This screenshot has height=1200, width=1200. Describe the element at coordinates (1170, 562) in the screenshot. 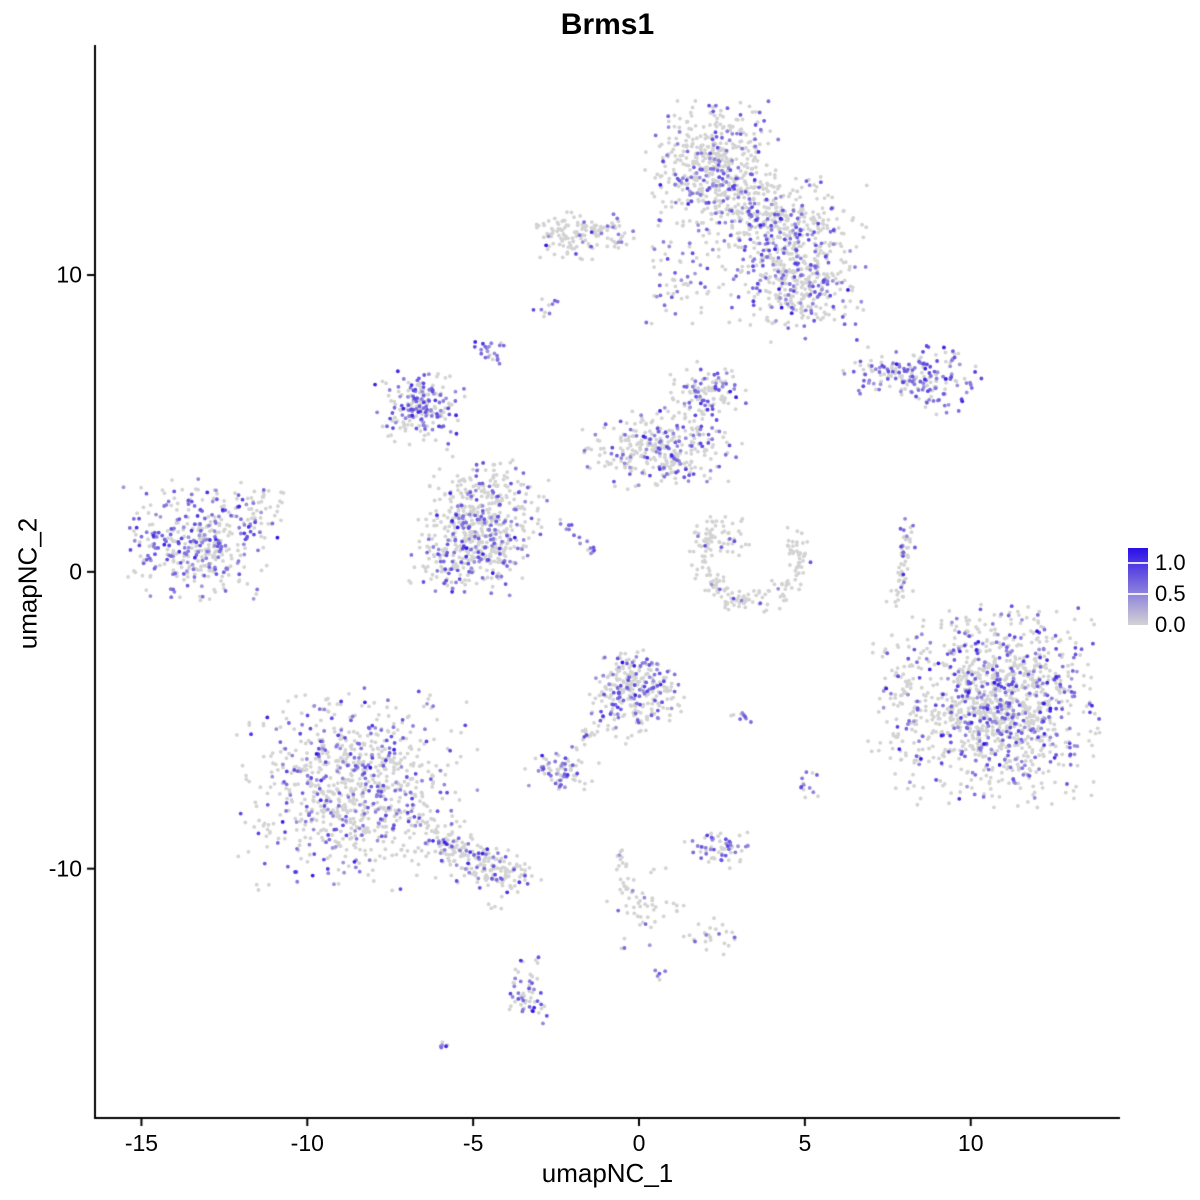

I see `legend-tick-label: 1.0` at that location.